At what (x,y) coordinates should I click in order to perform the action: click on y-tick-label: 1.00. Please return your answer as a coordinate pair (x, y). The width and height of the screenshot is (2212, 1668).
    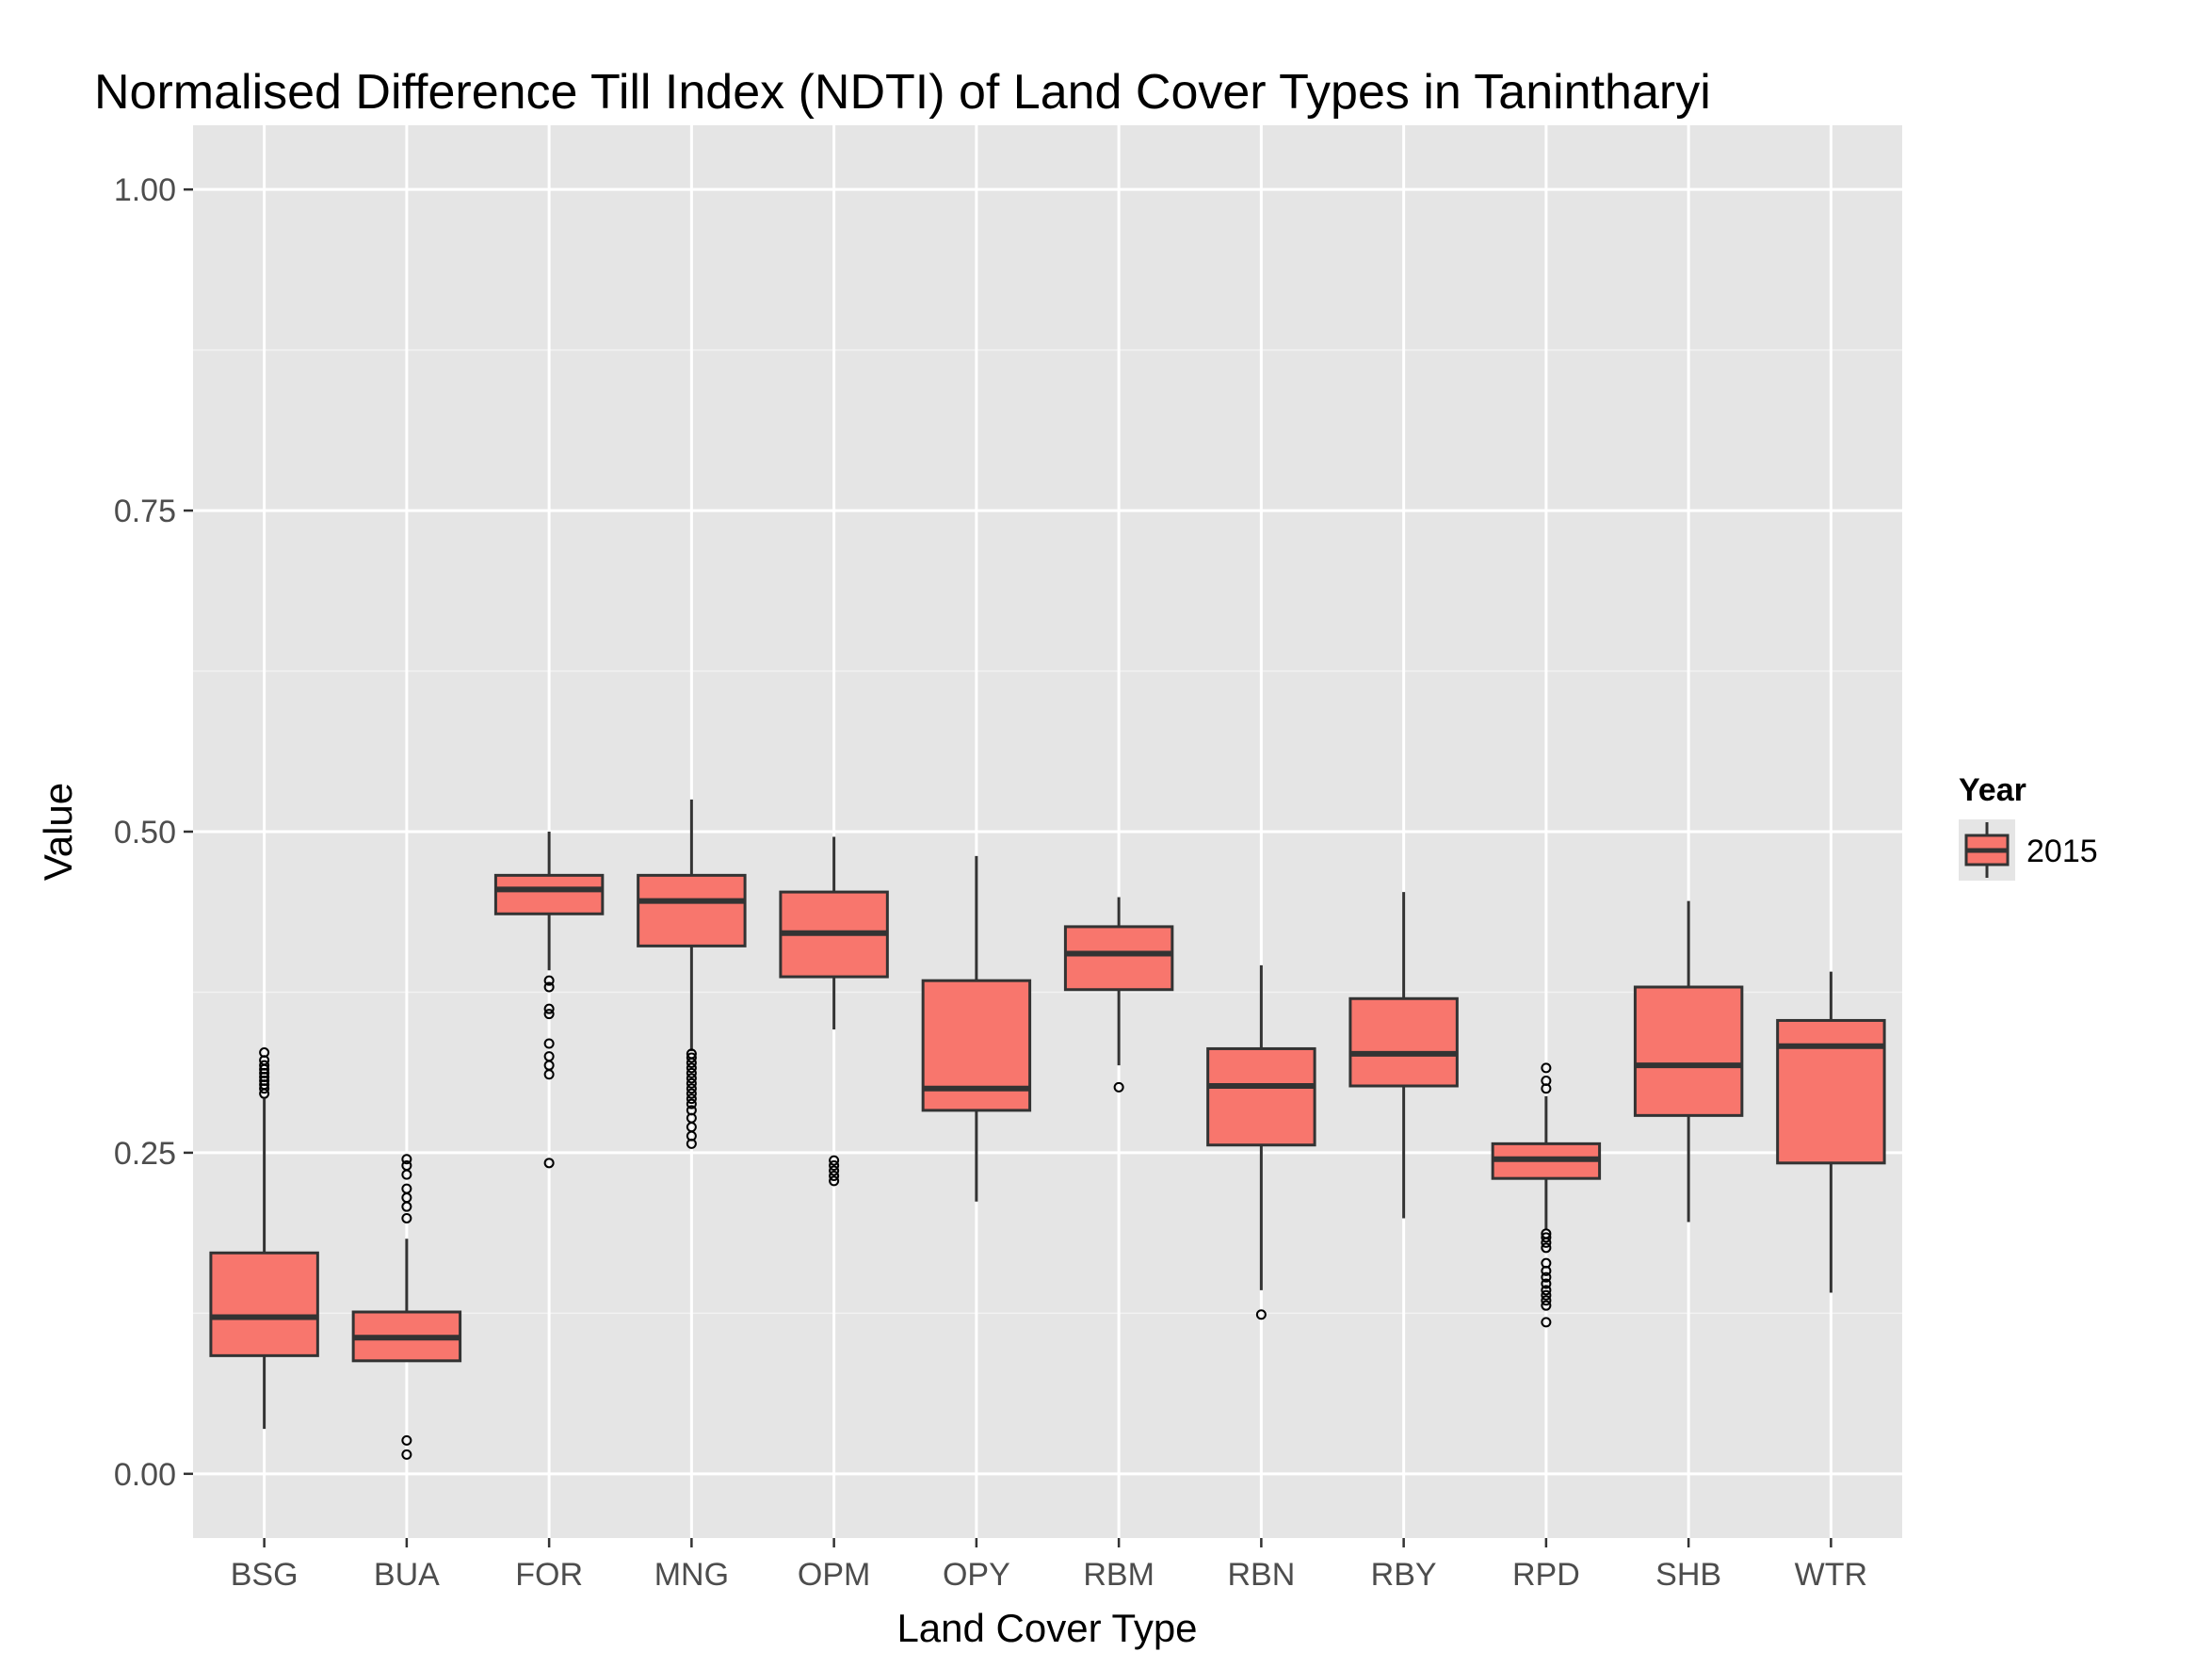
    Looking at the image, I should click on (145, 190).